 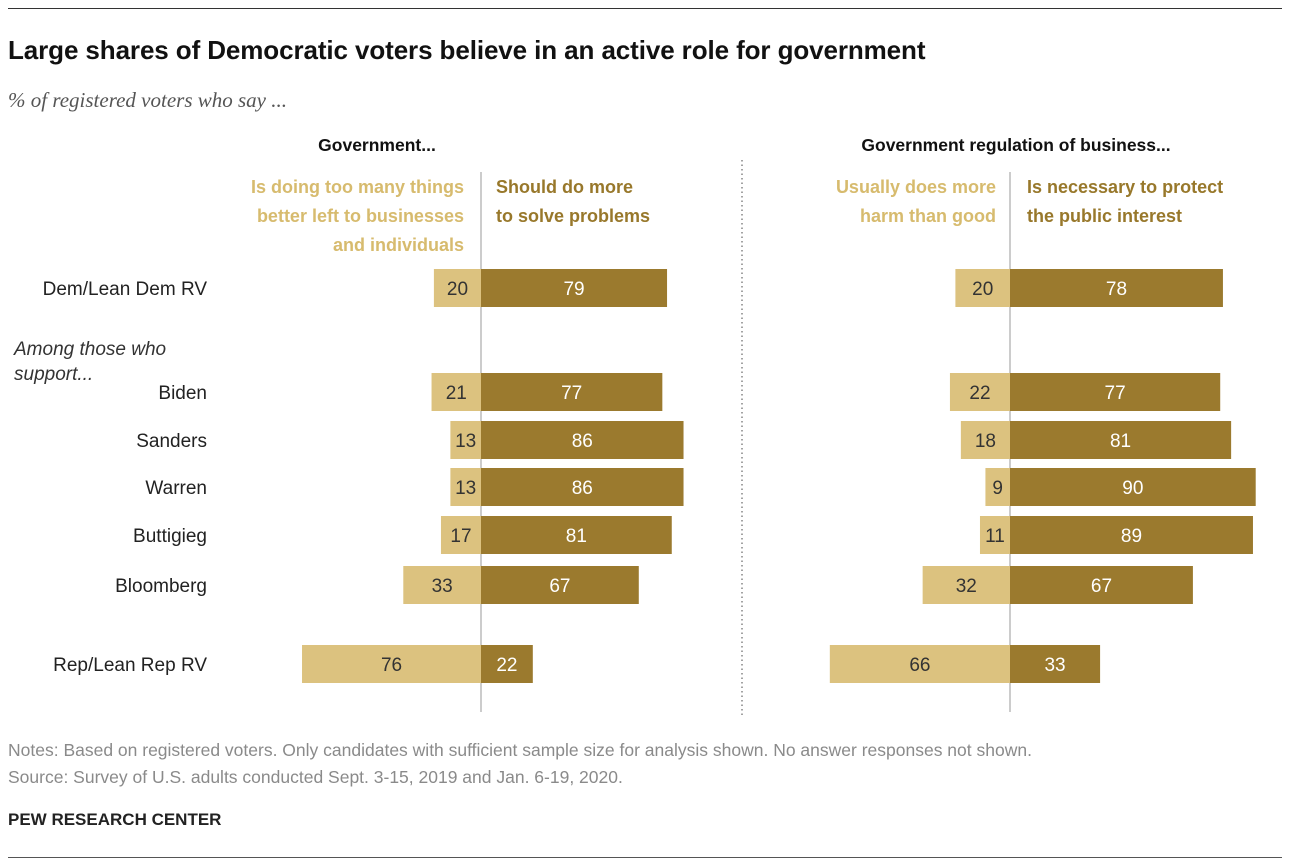 I want to click on government-too-many-things-header-line-2: better left to businesses, so click(x=360, y=216).